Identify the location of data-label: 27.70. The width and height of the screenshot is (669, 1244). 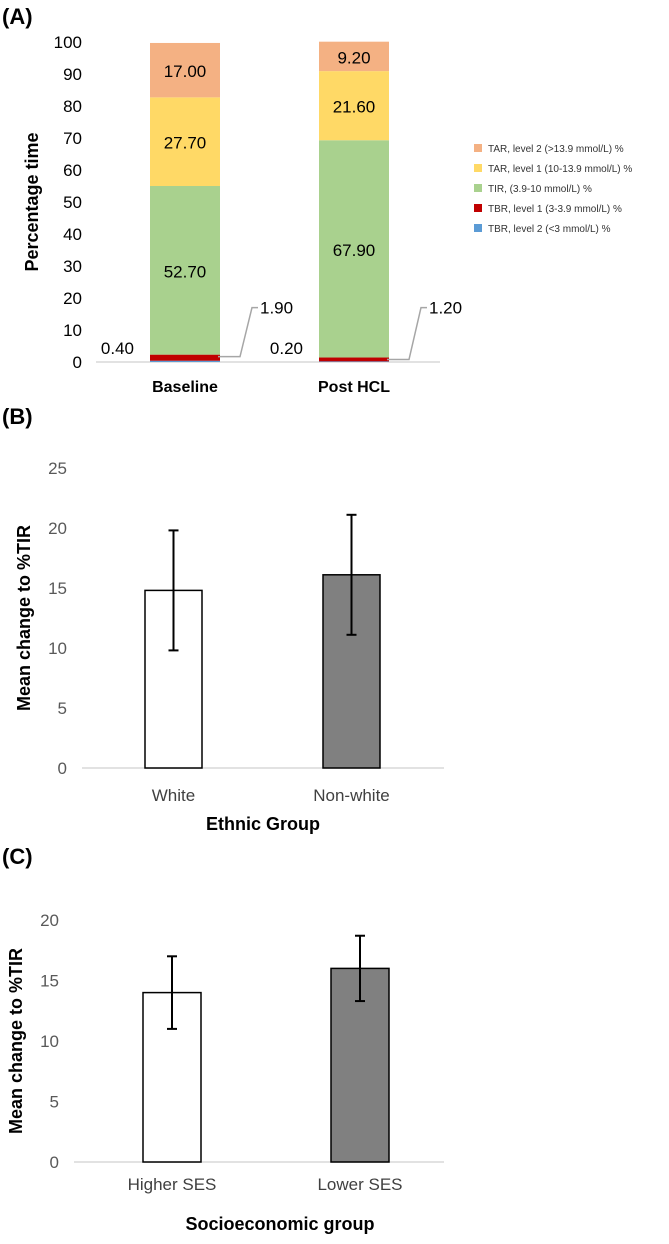
(185, 143).